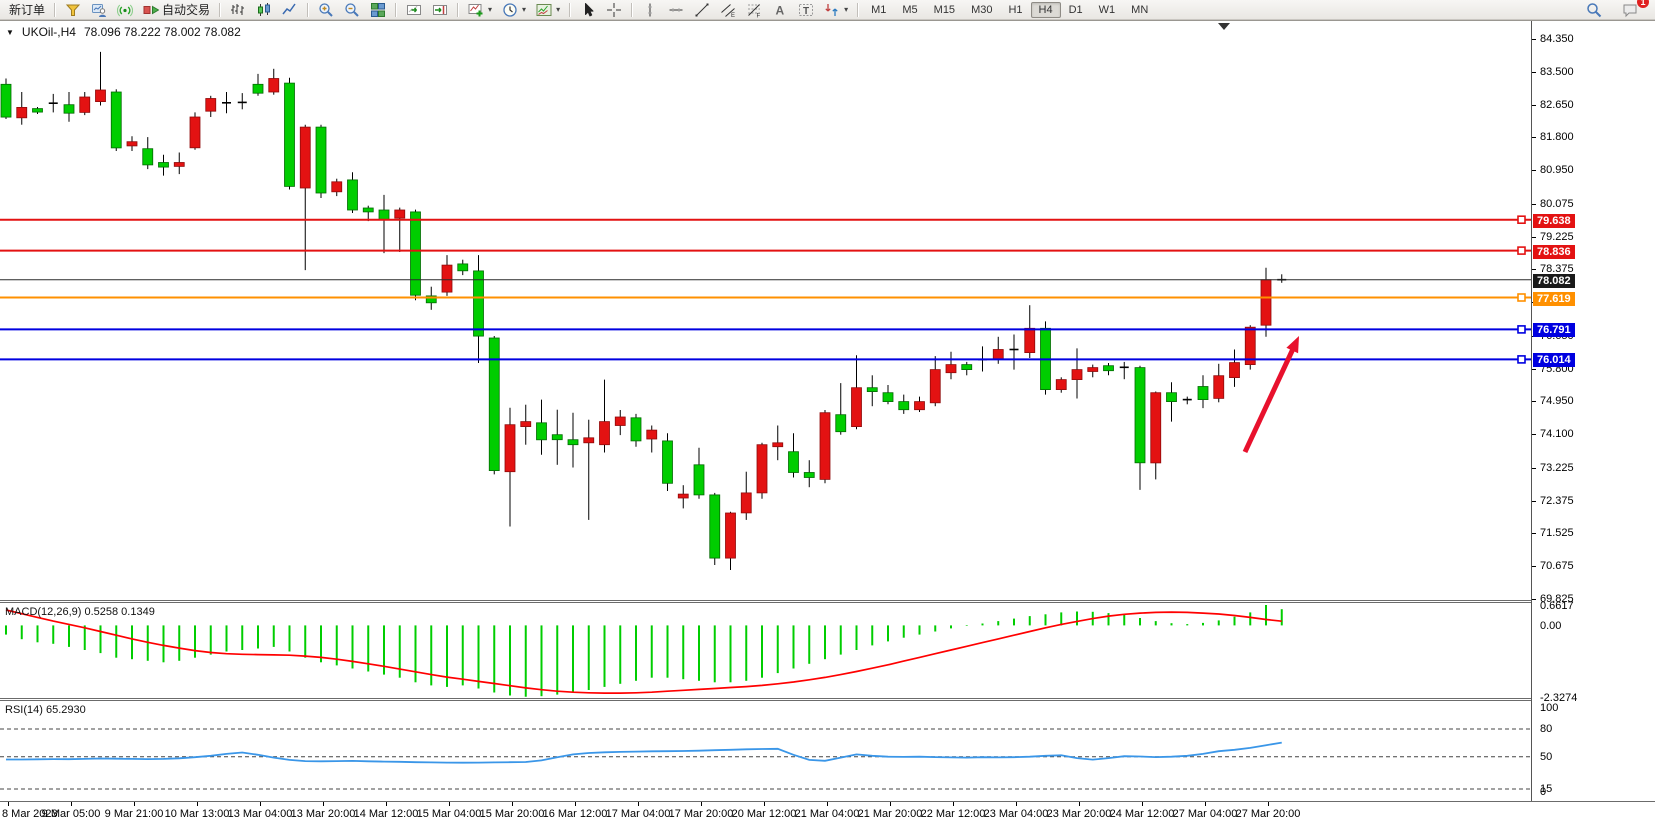  Describe the element at coordinates (836, 10) in the screenshot. I see `arrows-icon: ▾` at that location.